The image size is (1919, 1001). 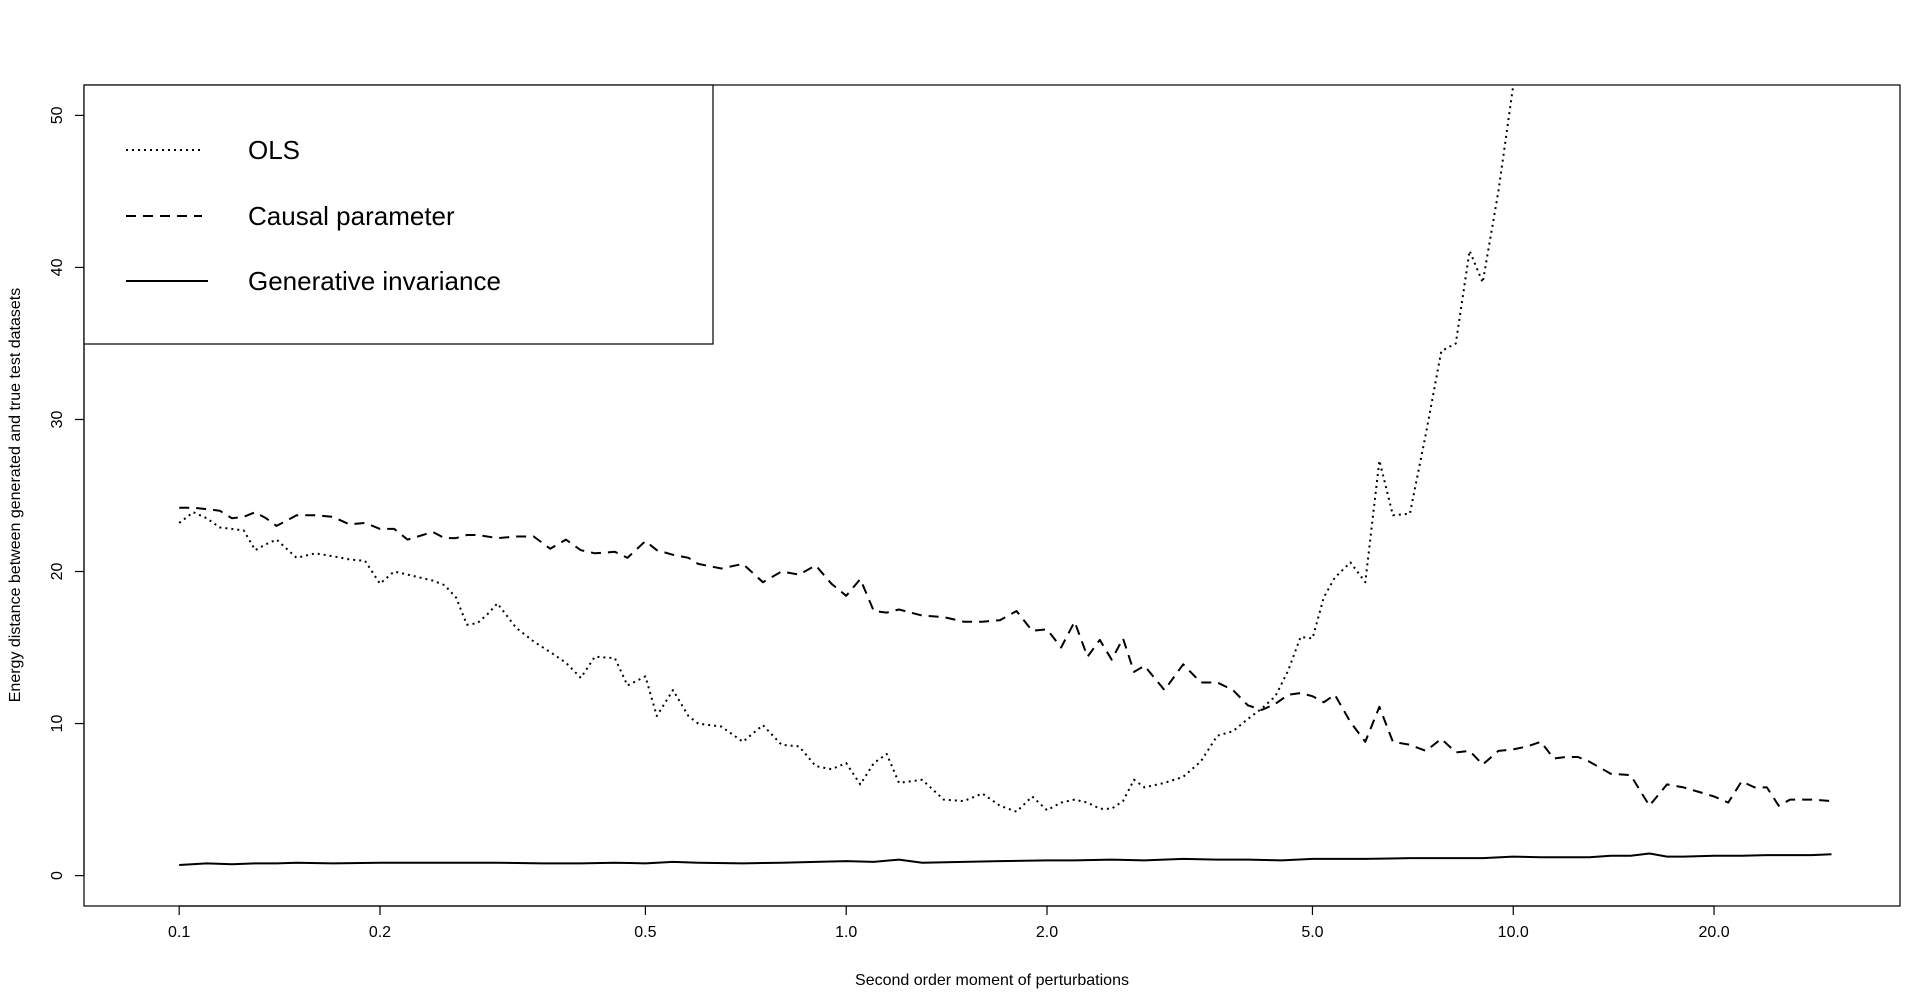 I want to click on x-tick-label: 1.0, so click(x=846, y=932).